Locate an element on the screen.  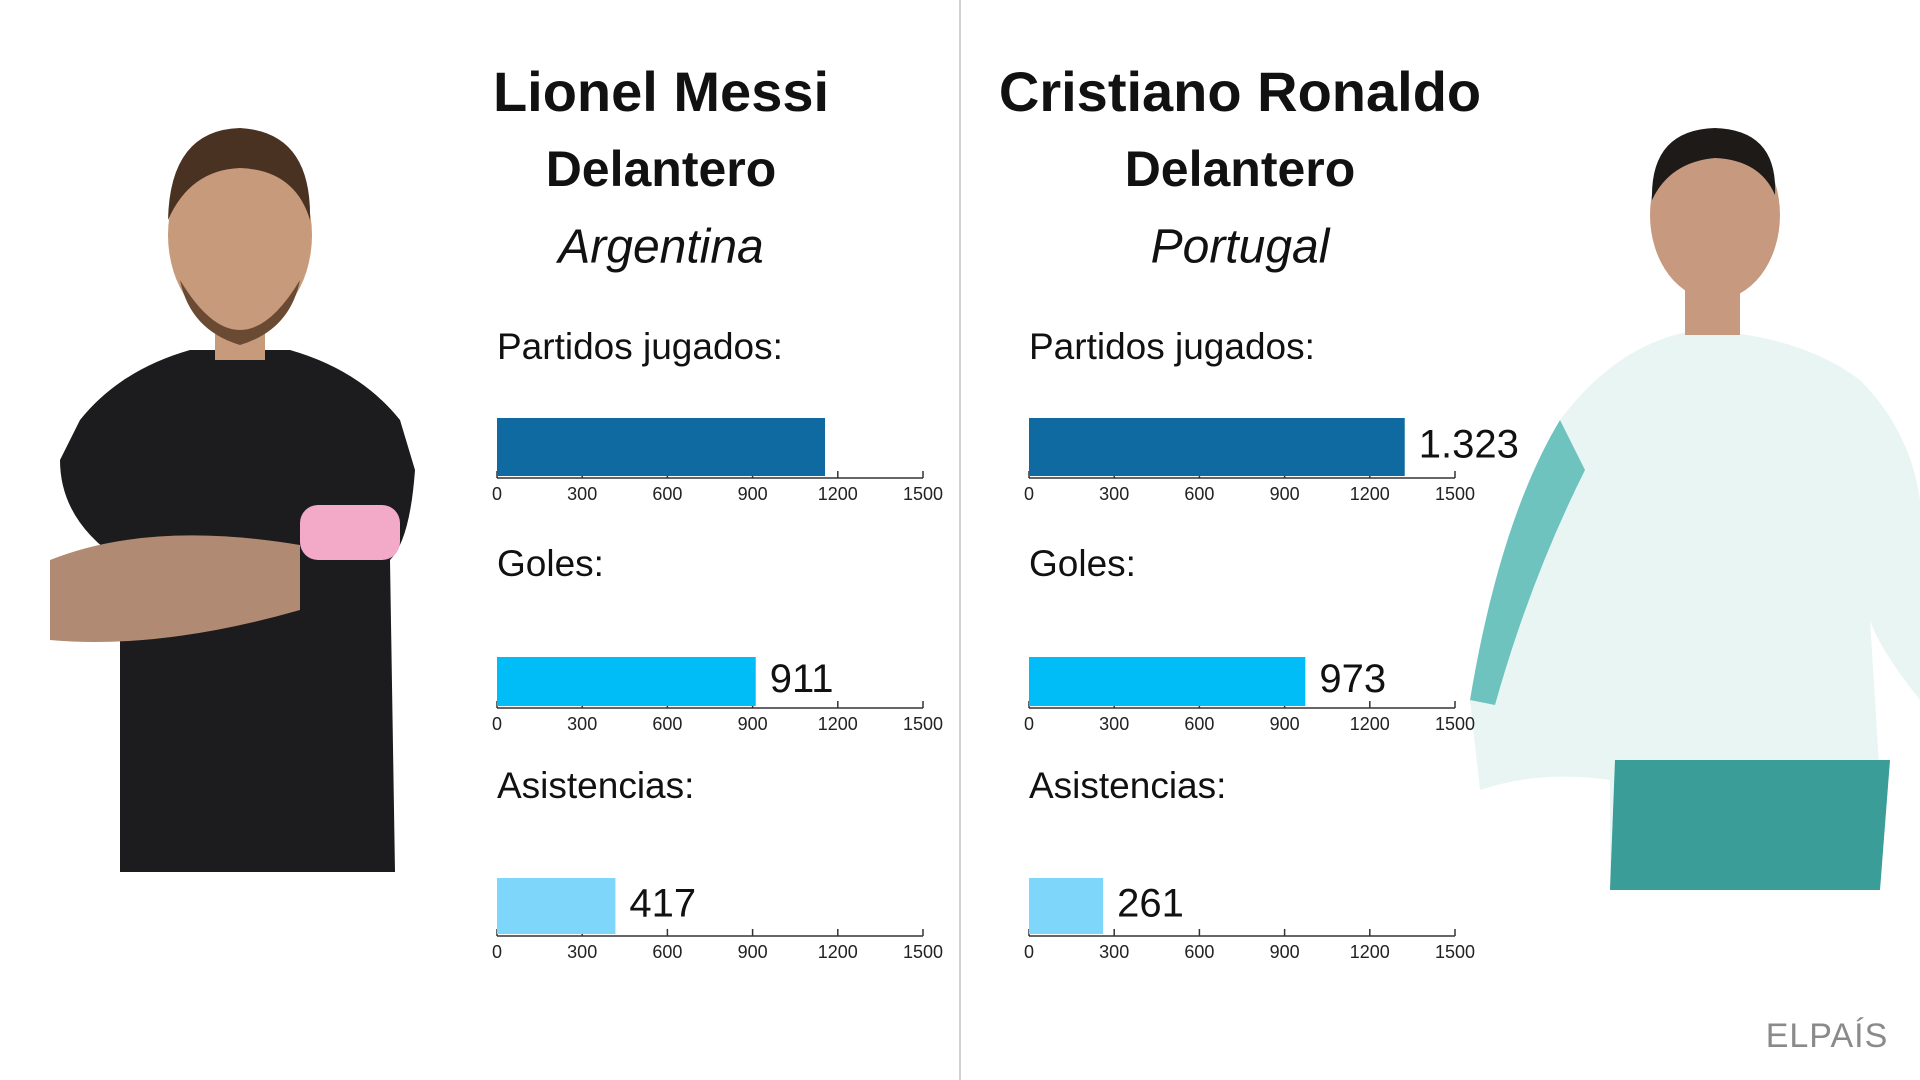
player-name: Lionel Messi is located at coordinates (661, 91).